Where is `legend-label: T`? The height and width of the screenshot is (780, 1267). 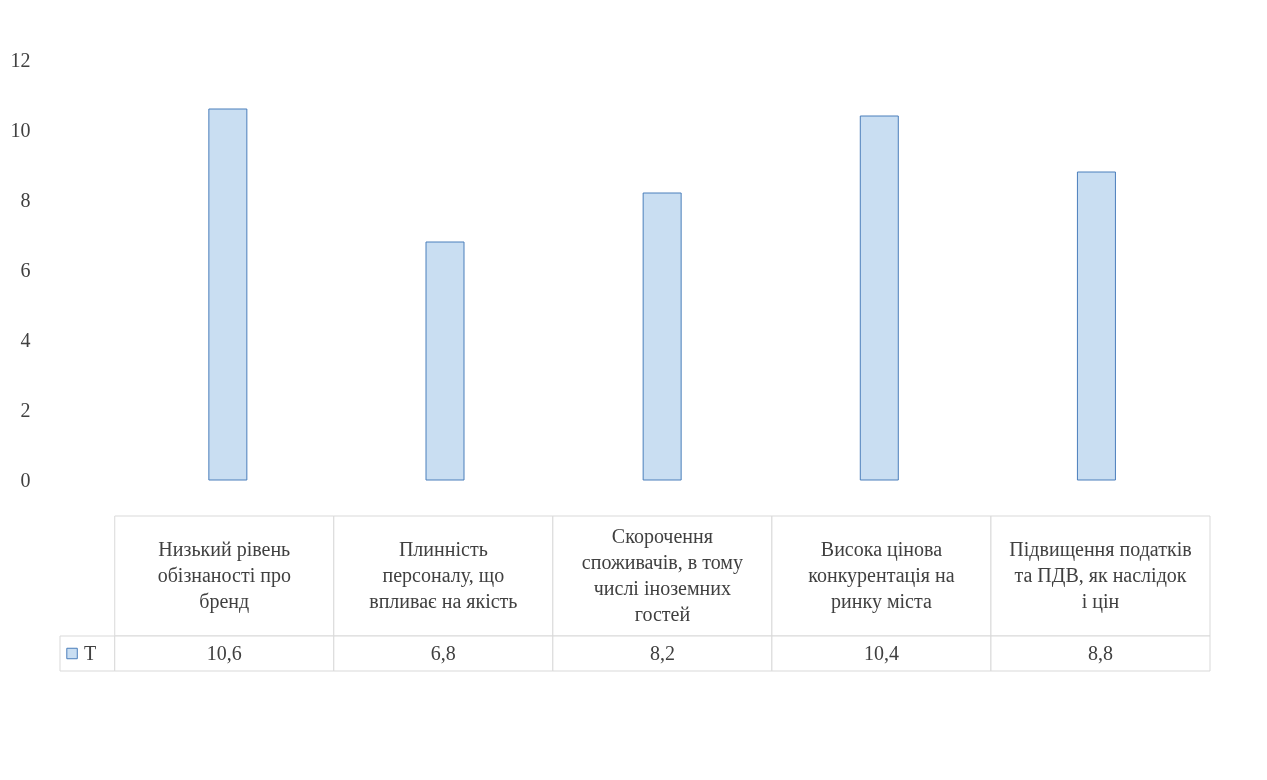 legend-label: T is located at coordinates (90, 652).